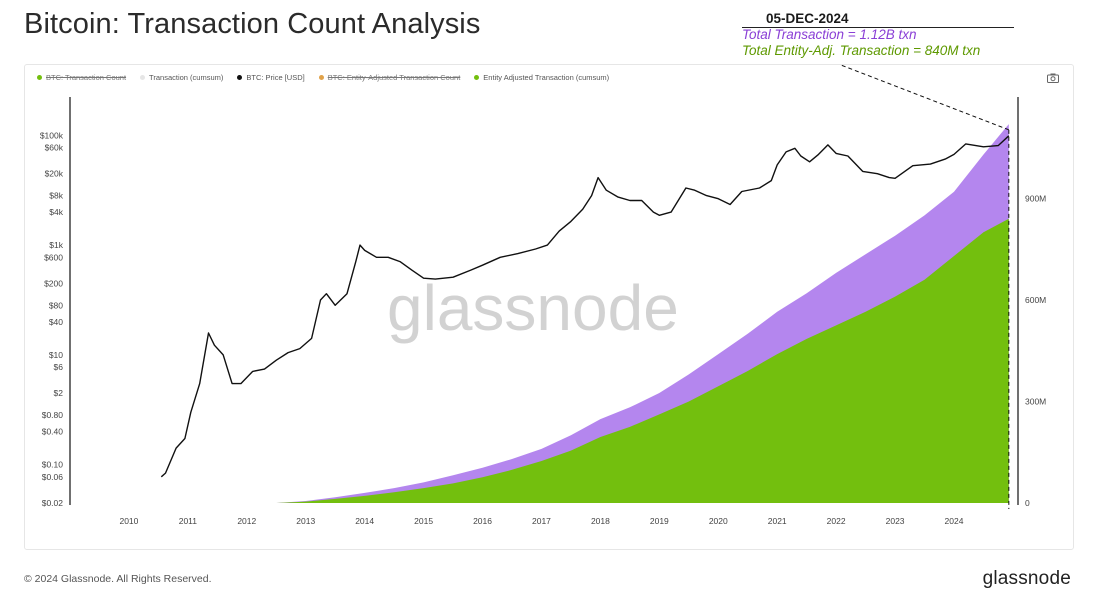 The height and width of the screenshot is (600, 1095). I want to click on y-left-tick-label: $600, so click(53, 257).